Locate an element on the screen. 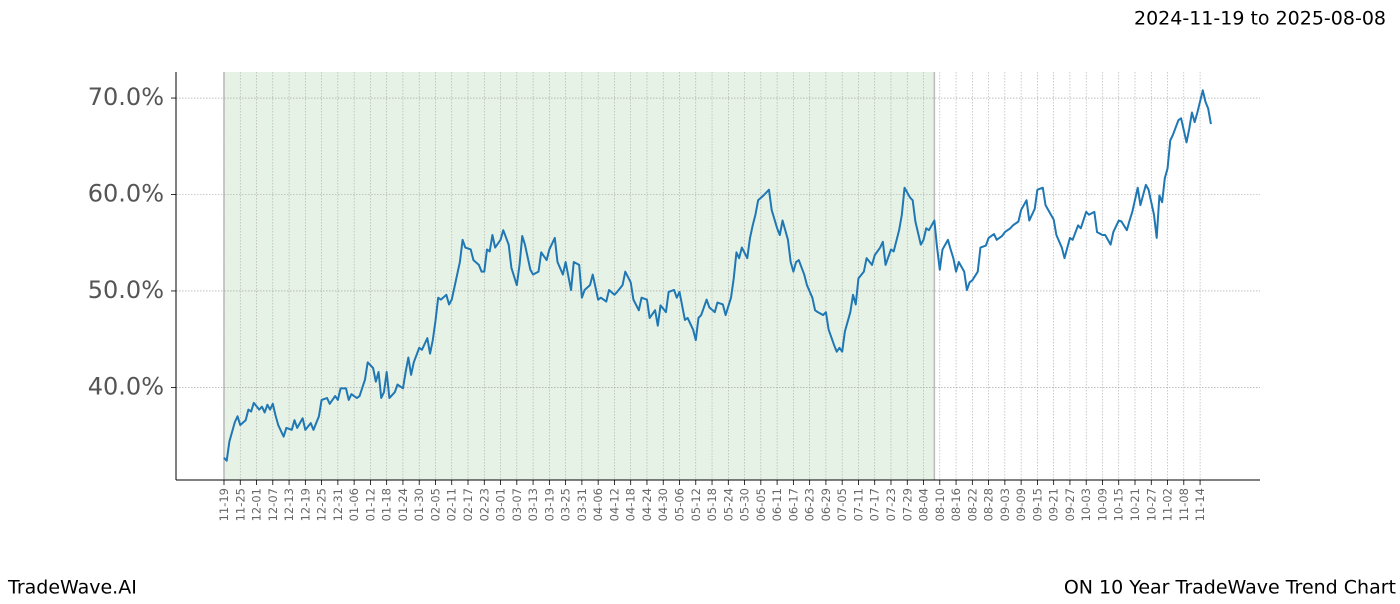 This screenshot has width=1400, height=604. x-tick-label: 11-19 is located at coordinates (224, 504).